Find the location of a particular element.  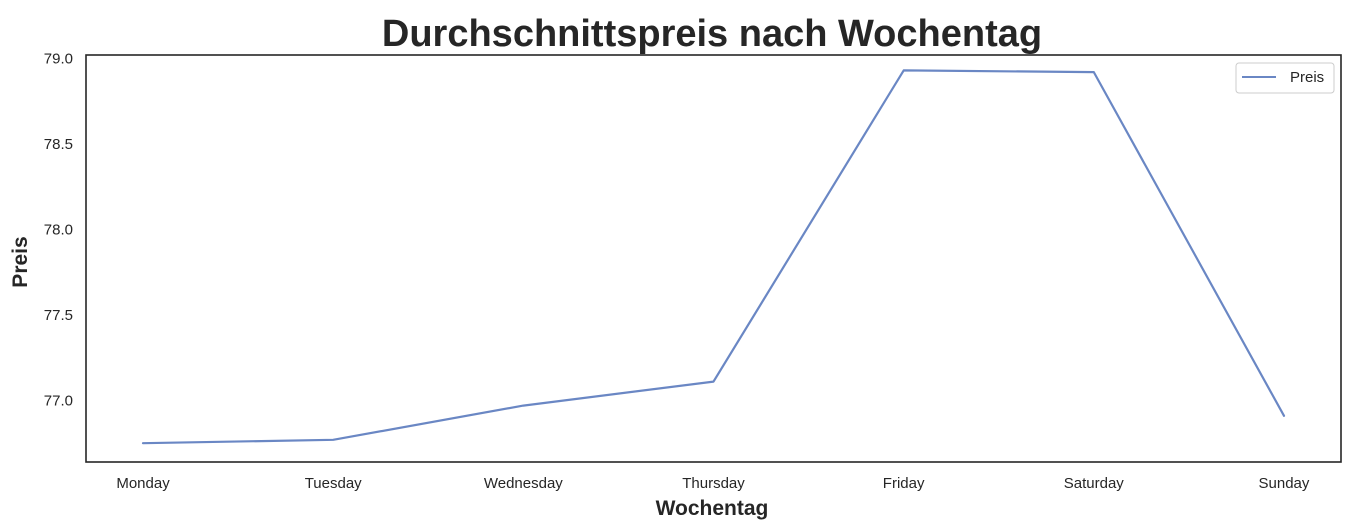

y-tick-label: 79.0 is located at coordinates (58, 58).